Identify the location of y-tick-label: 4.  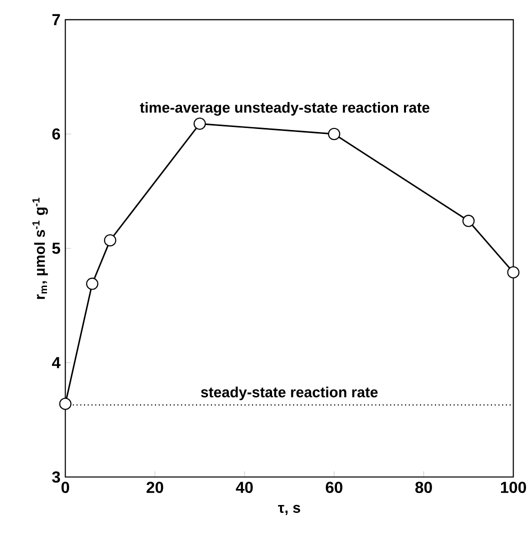
(56, 362).